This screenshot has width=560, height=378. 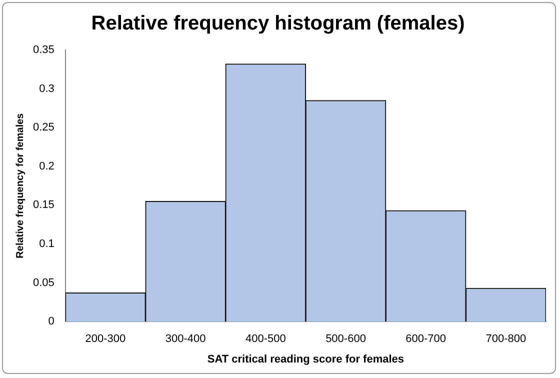 I want to click on chart-title: Relative frequency histogram (females), so click(x=278, y=23).